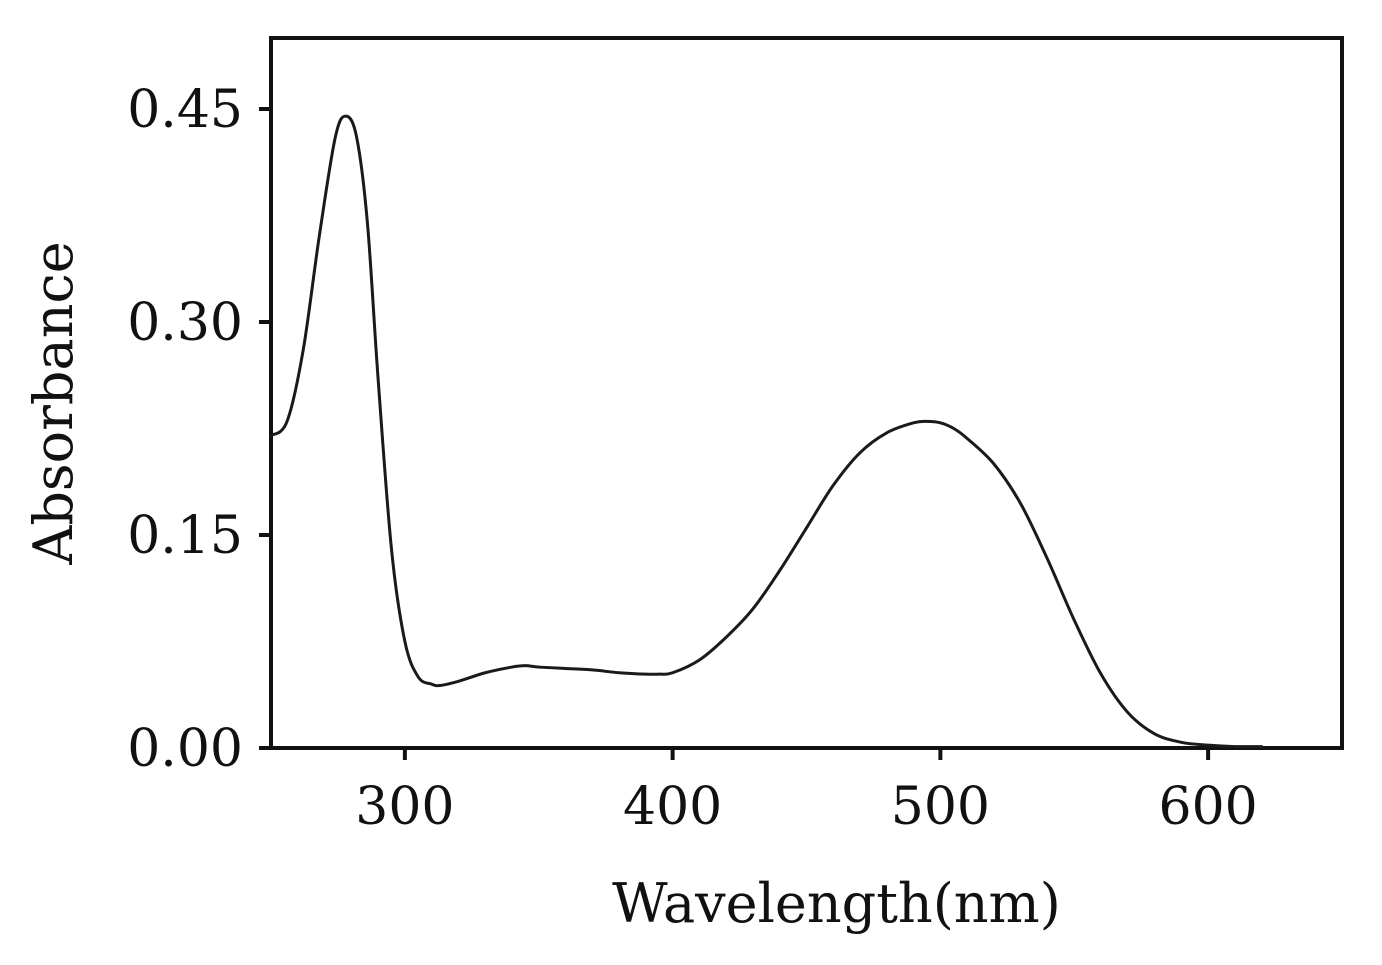 Image resolution: width=1382 pixels, height=965 pixels. What do you see at coordinates (940, 807) in the screenshot?
I see `x-tick-label: 500` at bounding box center [940, 807].